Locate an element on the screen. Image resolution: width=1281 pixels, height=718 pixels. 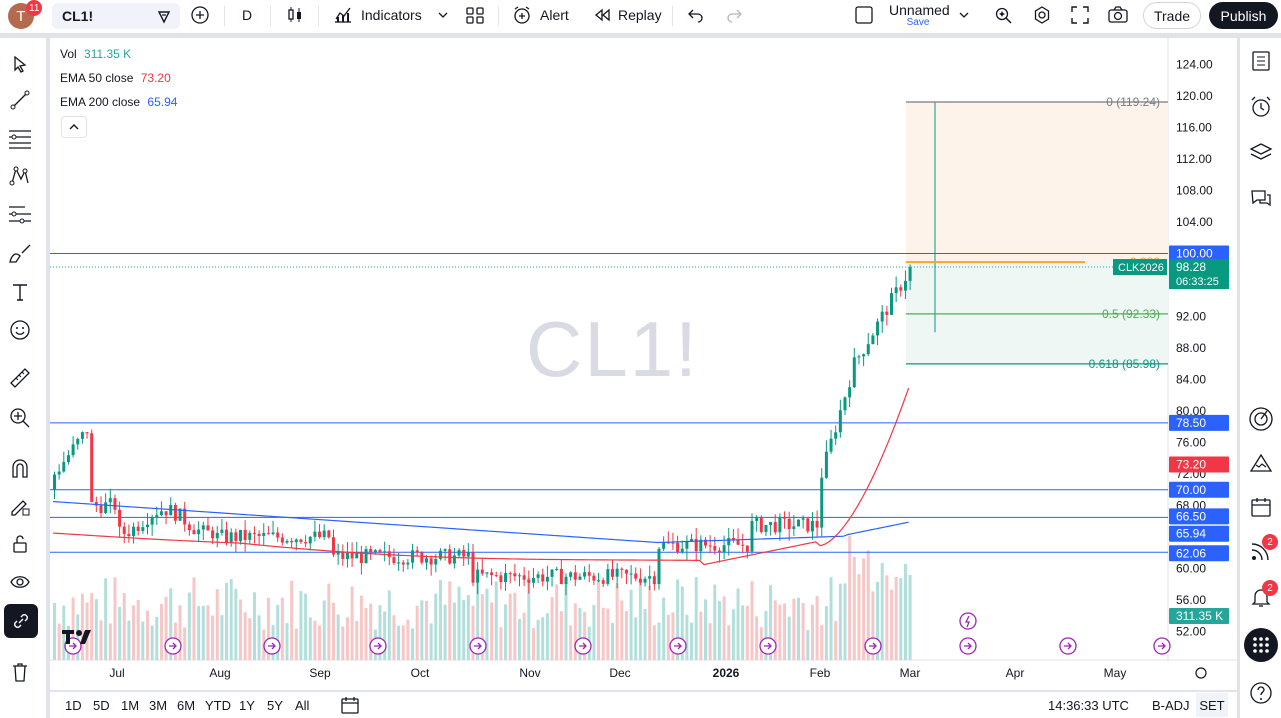
quick-search-button is located at coordinates (1004, 15).